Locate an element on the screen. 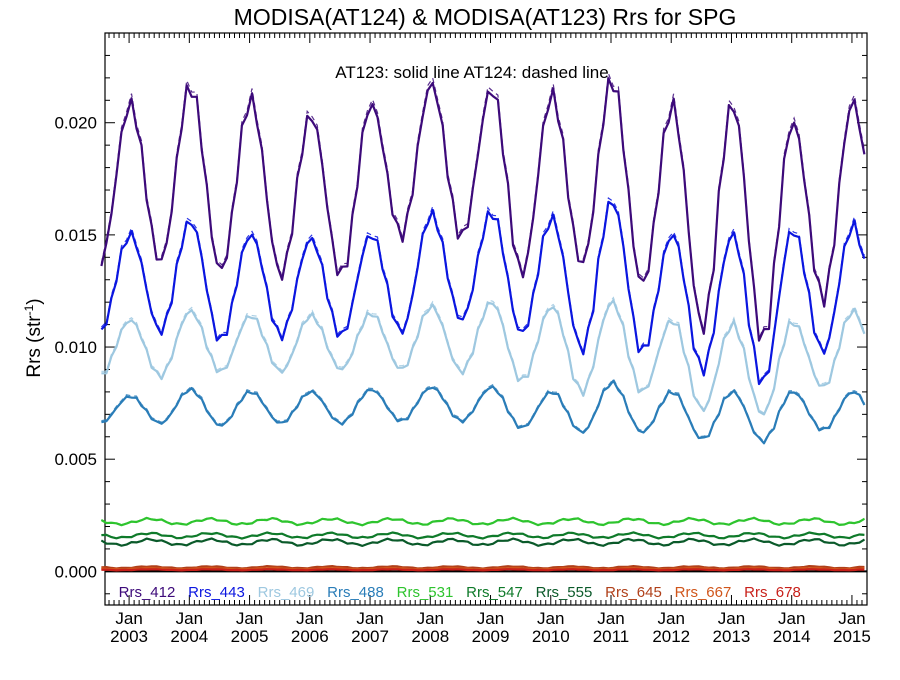 The width and height of the screenshot is (900, 680). legend-item-rrs_488: Rrs_488 is located at coordinates (355, 592).